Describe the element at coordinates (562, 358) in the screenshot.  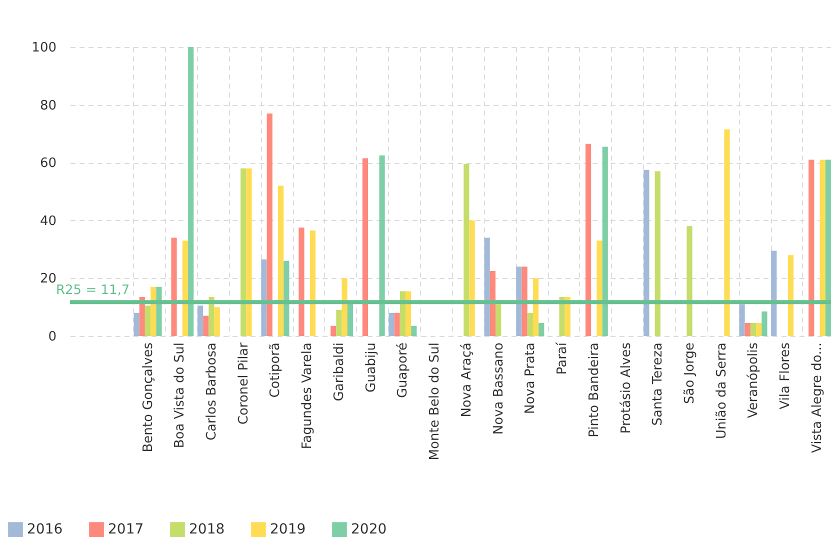
I see `x-tick-label: Paraí` at that location.